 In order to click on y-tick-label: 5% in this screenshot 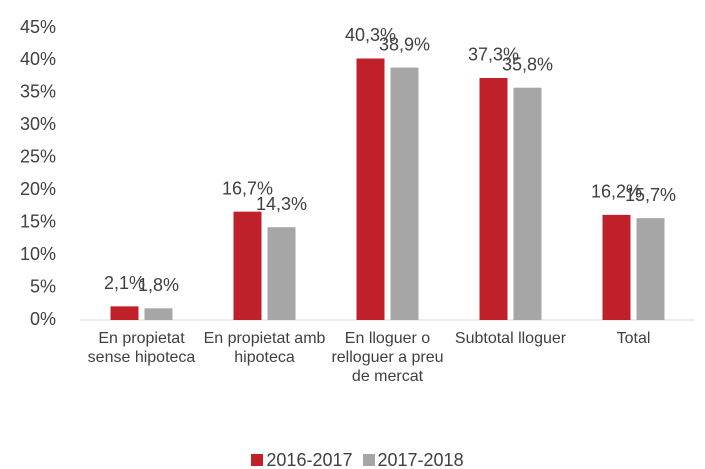, I will do `click(43, 286)`.